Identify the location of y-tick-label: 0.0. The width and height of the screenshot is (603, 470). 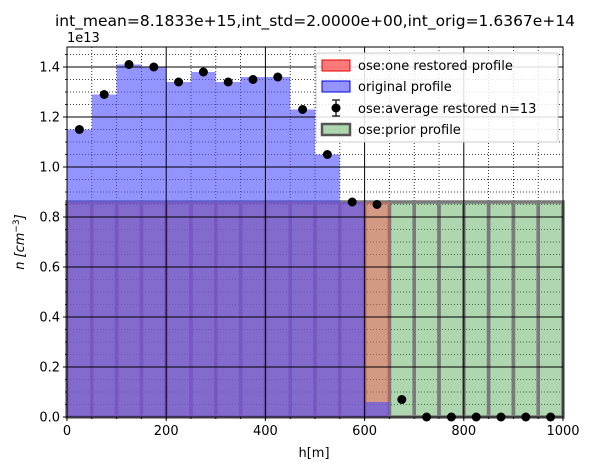
(49, 418).